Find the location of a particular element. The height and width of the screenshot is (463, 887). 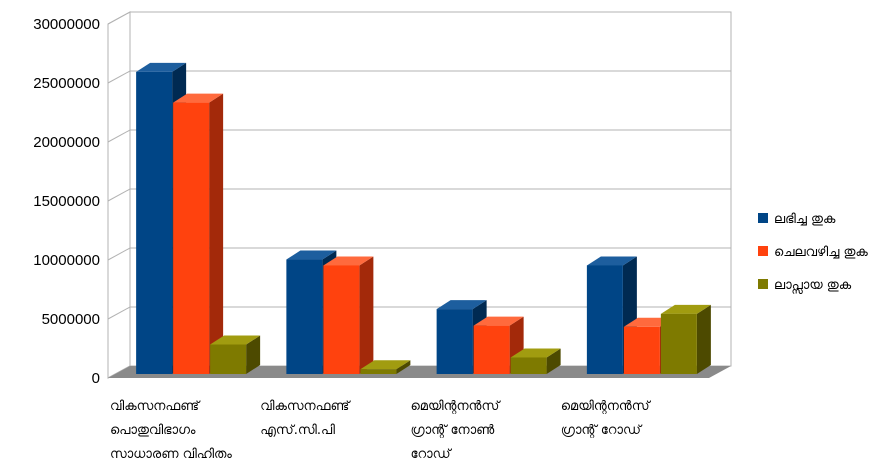

y-tick-label: 0 is located at coordinates (96, 378).